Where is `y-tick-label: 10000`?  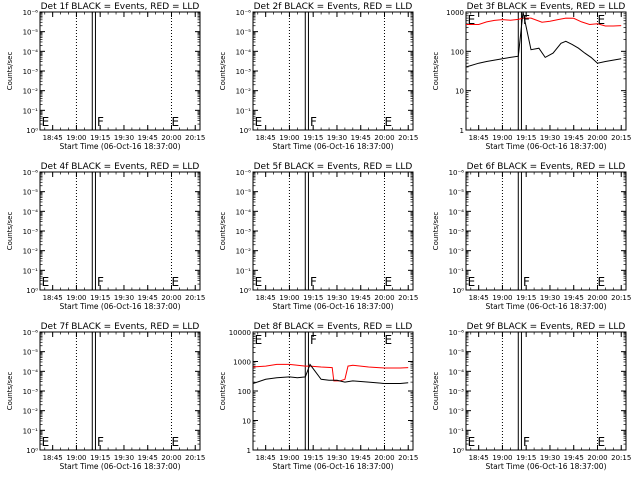 y-tick-label: 10000 is located at coordinates (240, 333).